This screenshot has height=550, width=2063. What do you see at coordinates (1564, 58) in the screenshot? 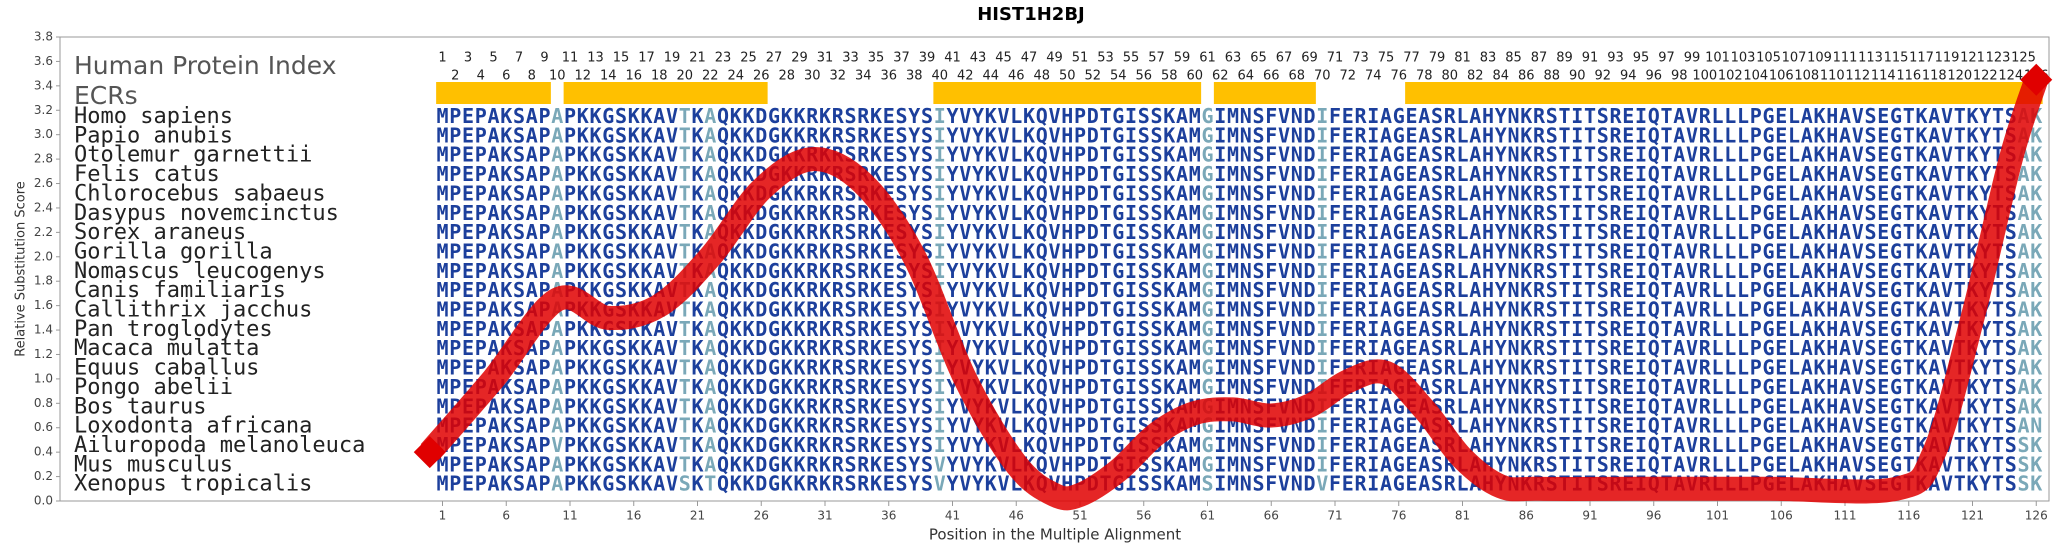
I see `position-number: 89` at bounding box center [1564, 58].